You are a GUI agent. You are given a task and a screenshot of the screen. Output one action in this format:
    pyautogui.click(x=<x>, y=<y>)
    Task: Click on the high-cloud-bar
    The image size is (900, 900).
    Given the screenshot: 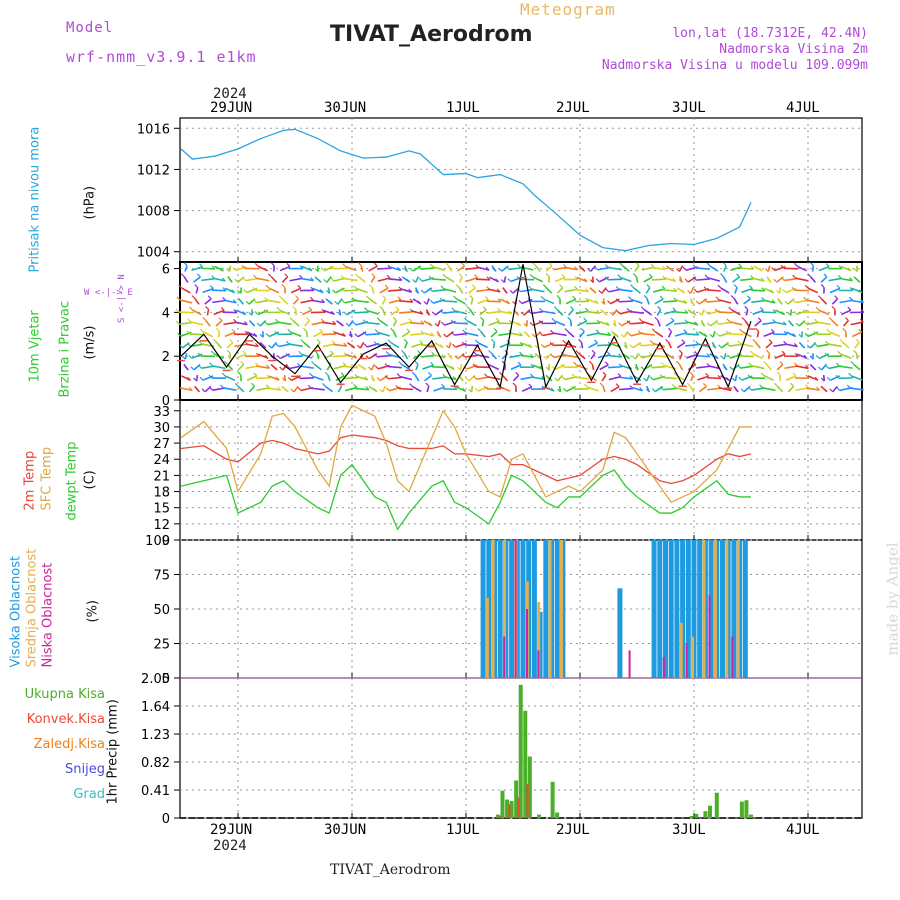 What is the action you would take?
    pyautogui.click(x=534, y=609)
    